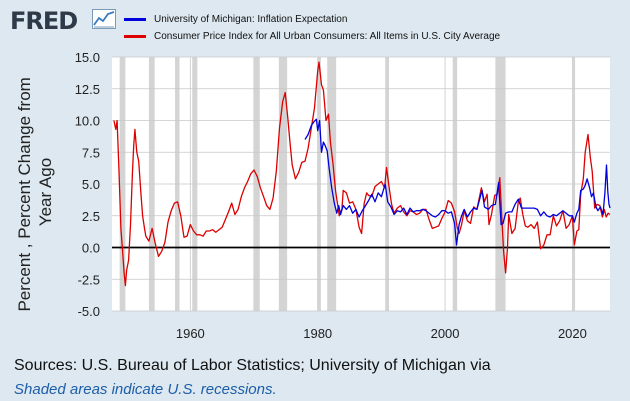  I want to click on y-tick-label: 2.5, so click(91, 216).